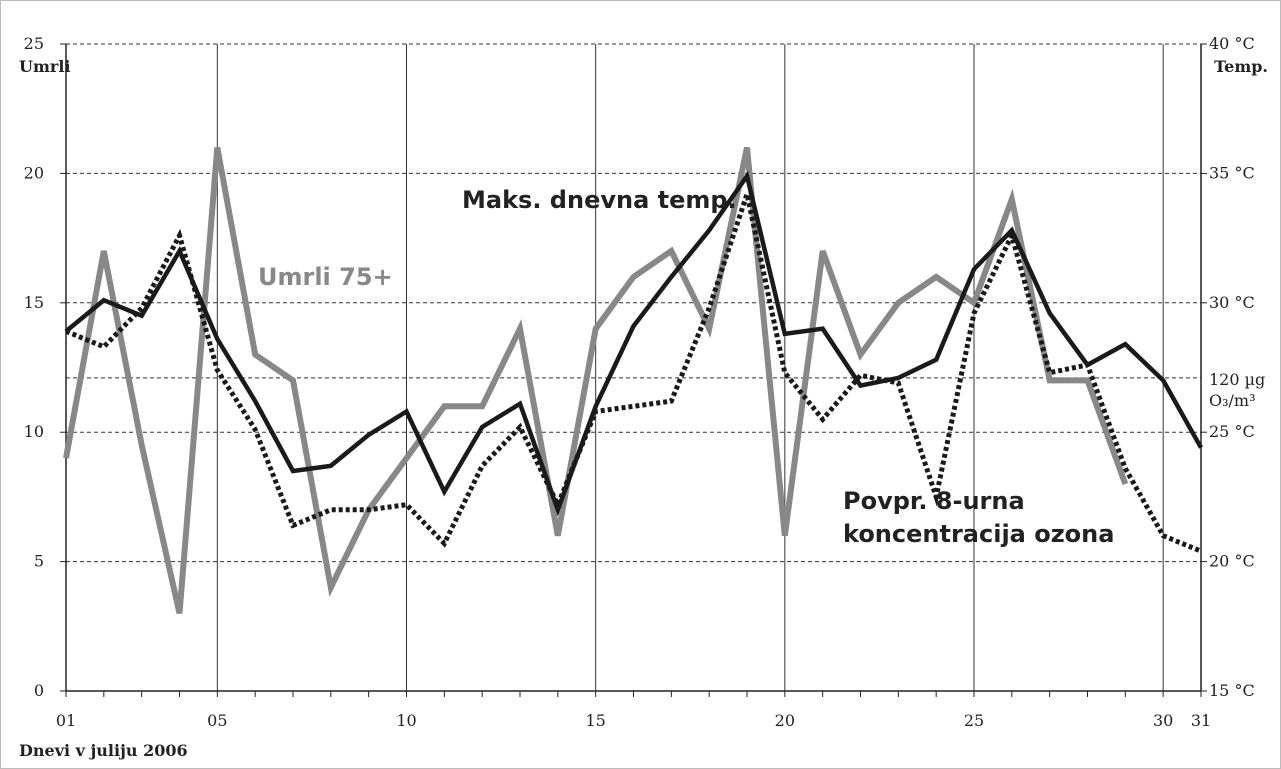  Describe the element at coordinates (66, 720) in the screenshot. I see `x-tick-label: 01` at that location.